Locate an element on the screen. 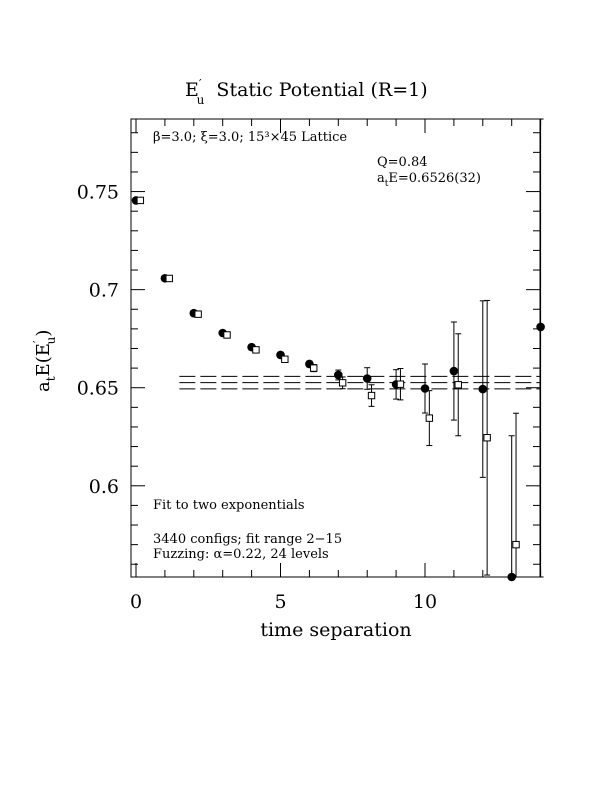 The width and height of the screenshot is (612, 792). y-tick-label: 0.6 is located at coordinates (104, 487).